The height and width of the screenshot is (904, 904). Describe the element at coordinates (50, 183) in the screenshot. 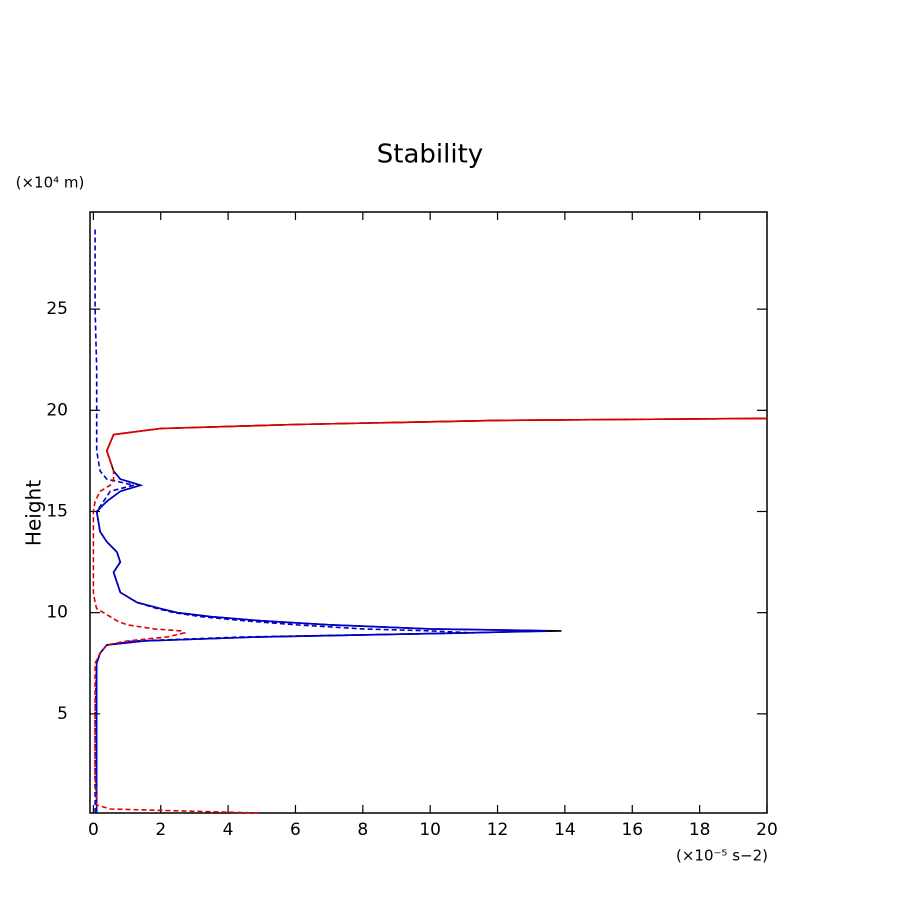

I see `y-unit: (×10⁴ m)` at that location.